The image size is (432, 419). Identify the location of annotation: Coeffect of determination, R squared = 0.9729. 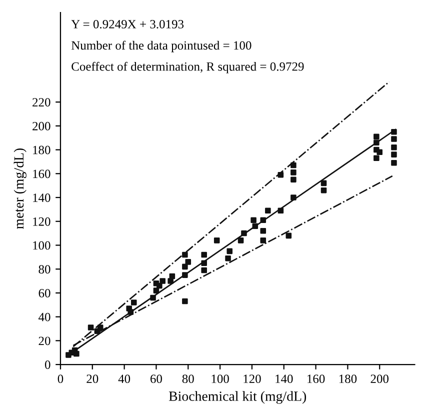
(188, 68).